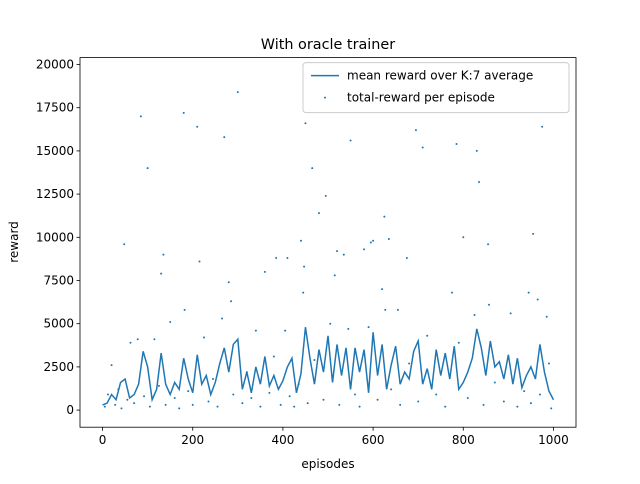 The width and height of the screenshot is (640, 484). What do you see at coordinates (103, 440) in the screenshot?
I see `x-tick-label: 0` at bounding box center [103, 440].